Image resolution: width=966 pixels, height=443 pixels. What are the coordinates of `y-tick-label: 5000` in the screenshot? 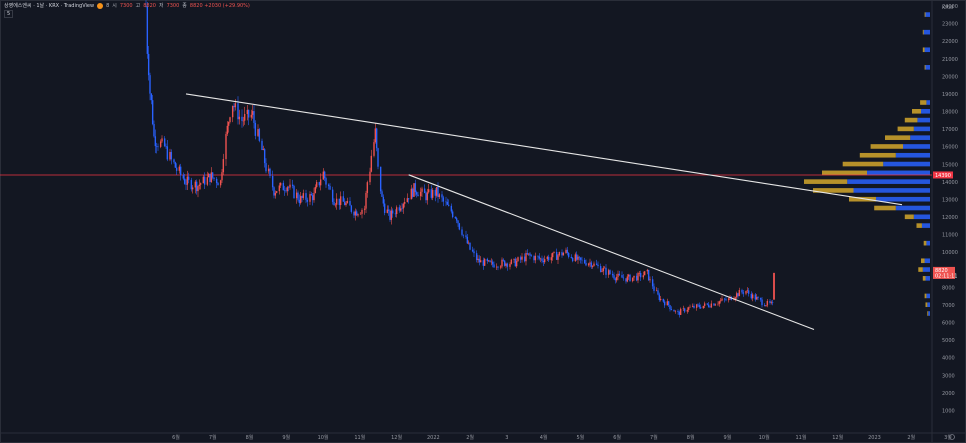 It's located at (948, 341).